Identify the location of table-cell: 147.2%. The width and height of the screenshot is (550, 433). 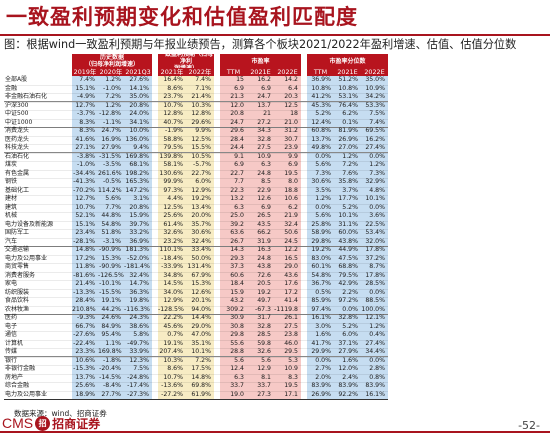
(137, 190).